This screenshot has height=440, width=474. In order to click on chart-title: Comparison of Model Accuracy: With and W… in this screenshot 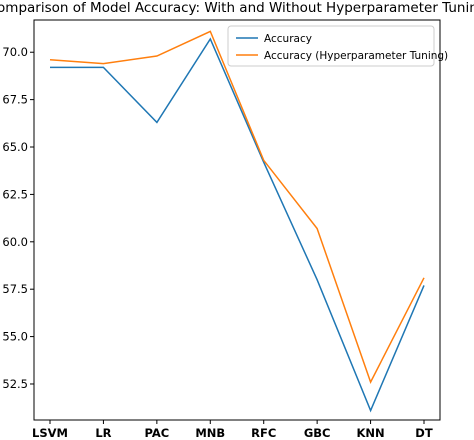, I will do `click(237, 8)`.